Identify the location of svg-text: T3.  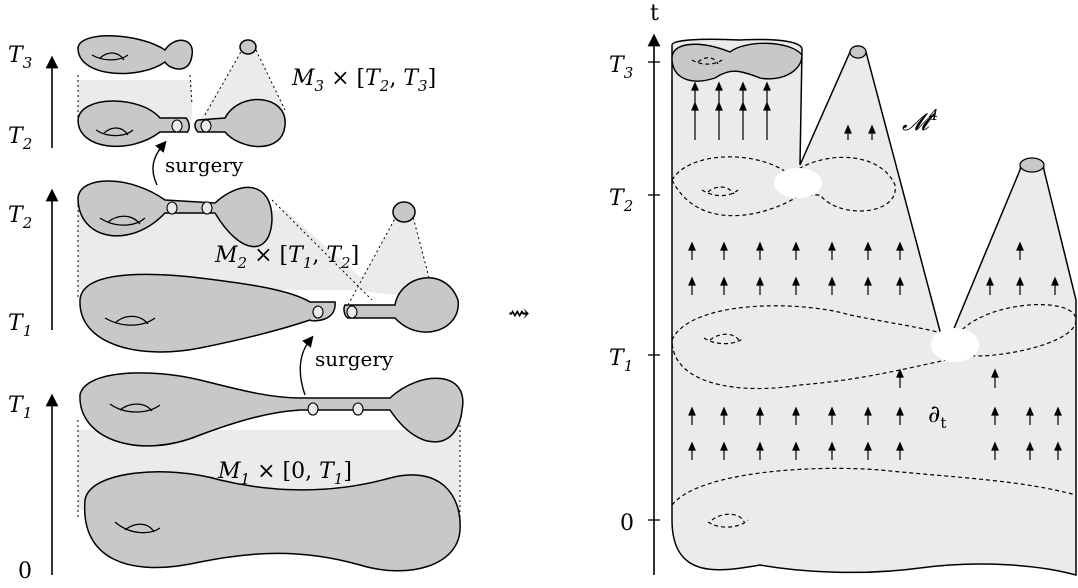
(20, 57).